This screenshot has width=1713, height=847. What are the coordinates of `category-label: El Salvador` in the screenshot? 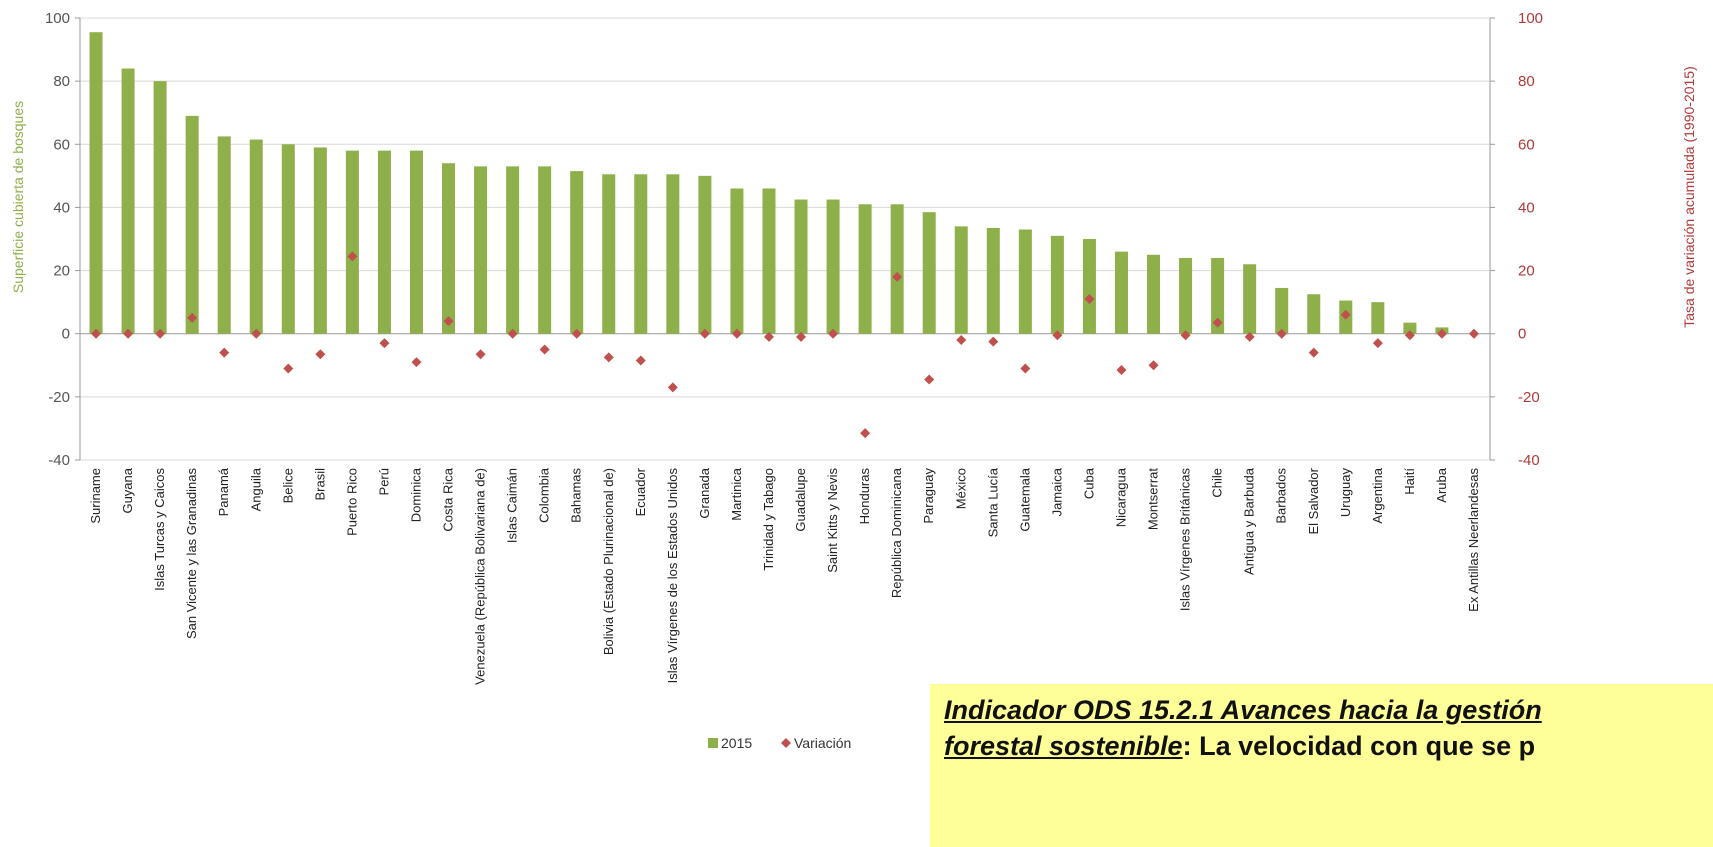 It's located at (1313, 500).